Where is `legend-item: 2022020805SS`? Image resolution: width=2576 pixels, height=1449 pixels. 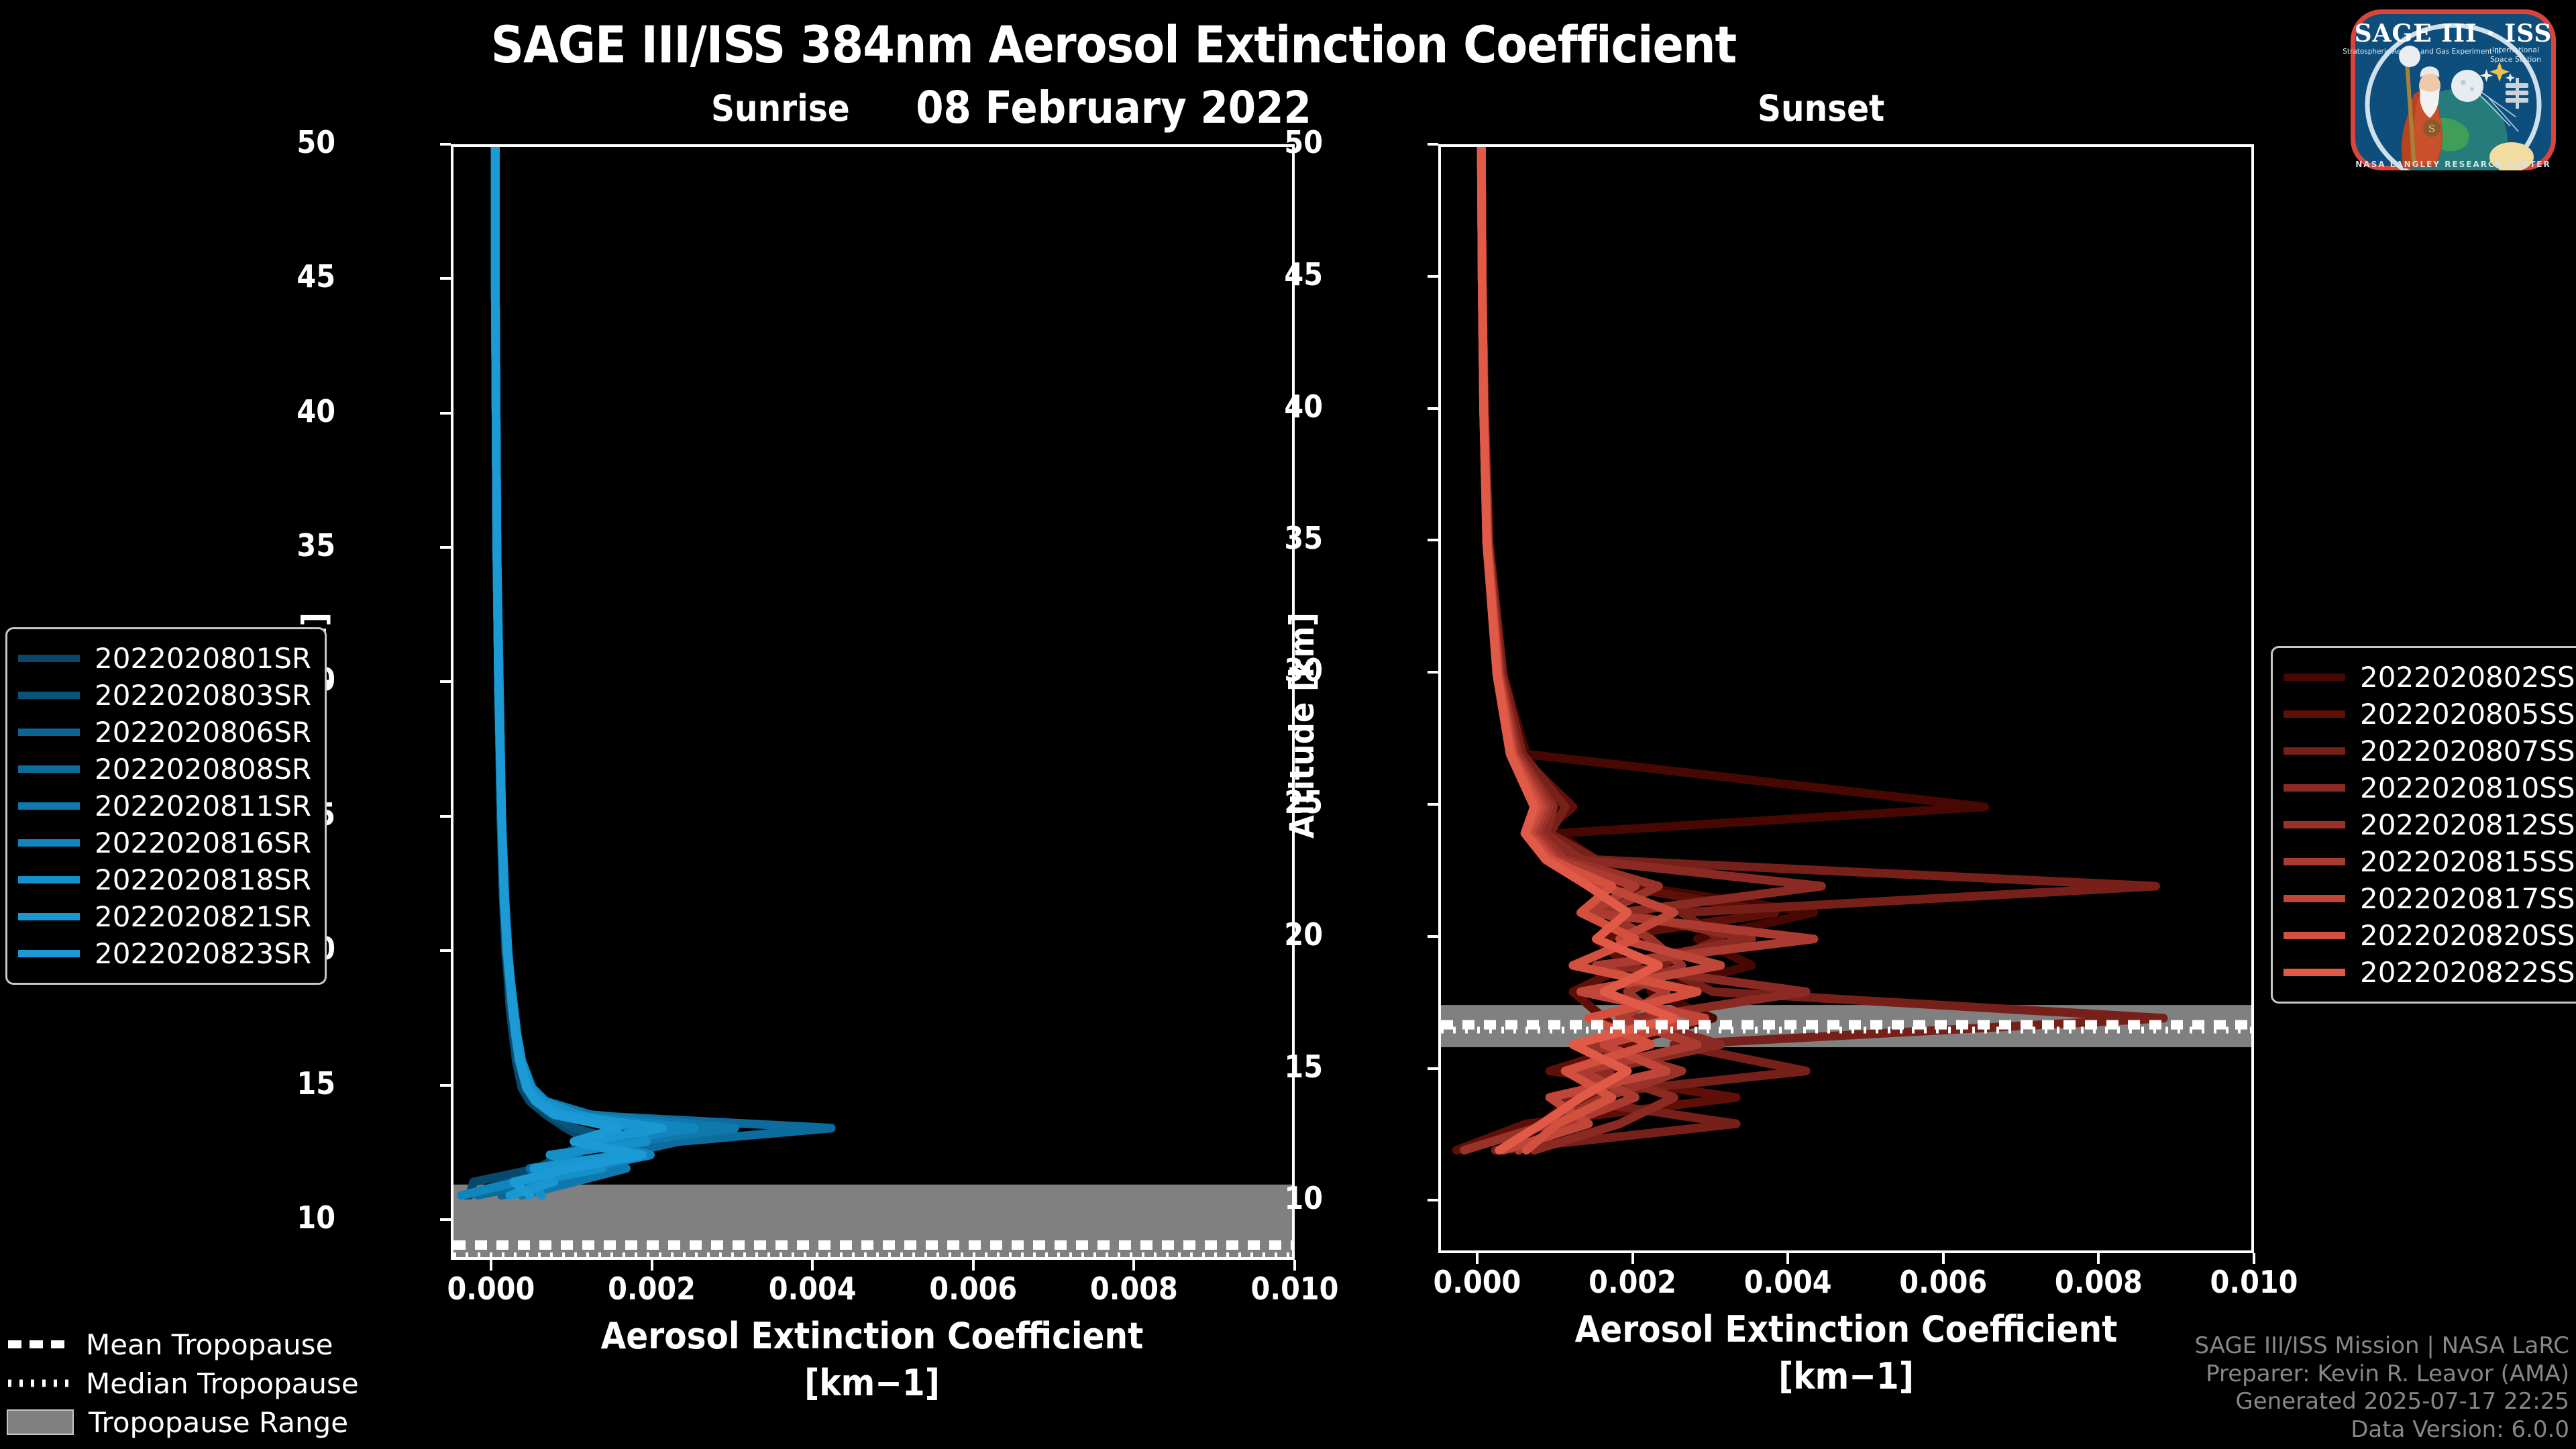 legend-item: 2022020805SS is located at coordinates (2429, 714).